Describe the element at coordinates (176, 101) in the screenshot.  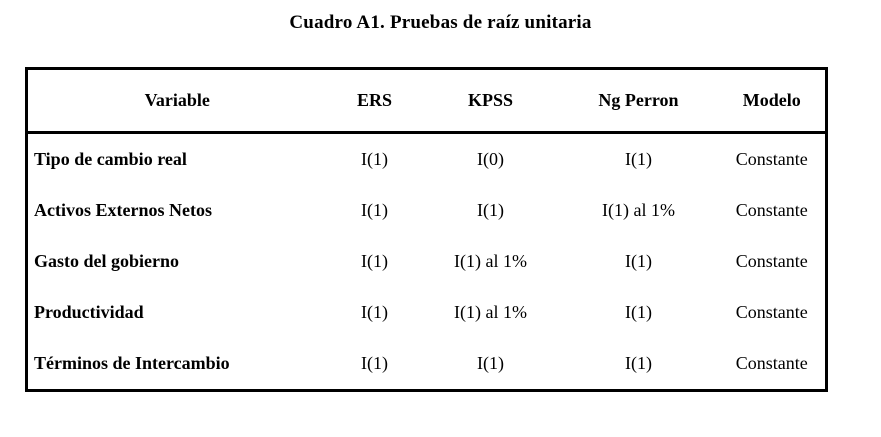
I see `header-variable: Variable` at that location.